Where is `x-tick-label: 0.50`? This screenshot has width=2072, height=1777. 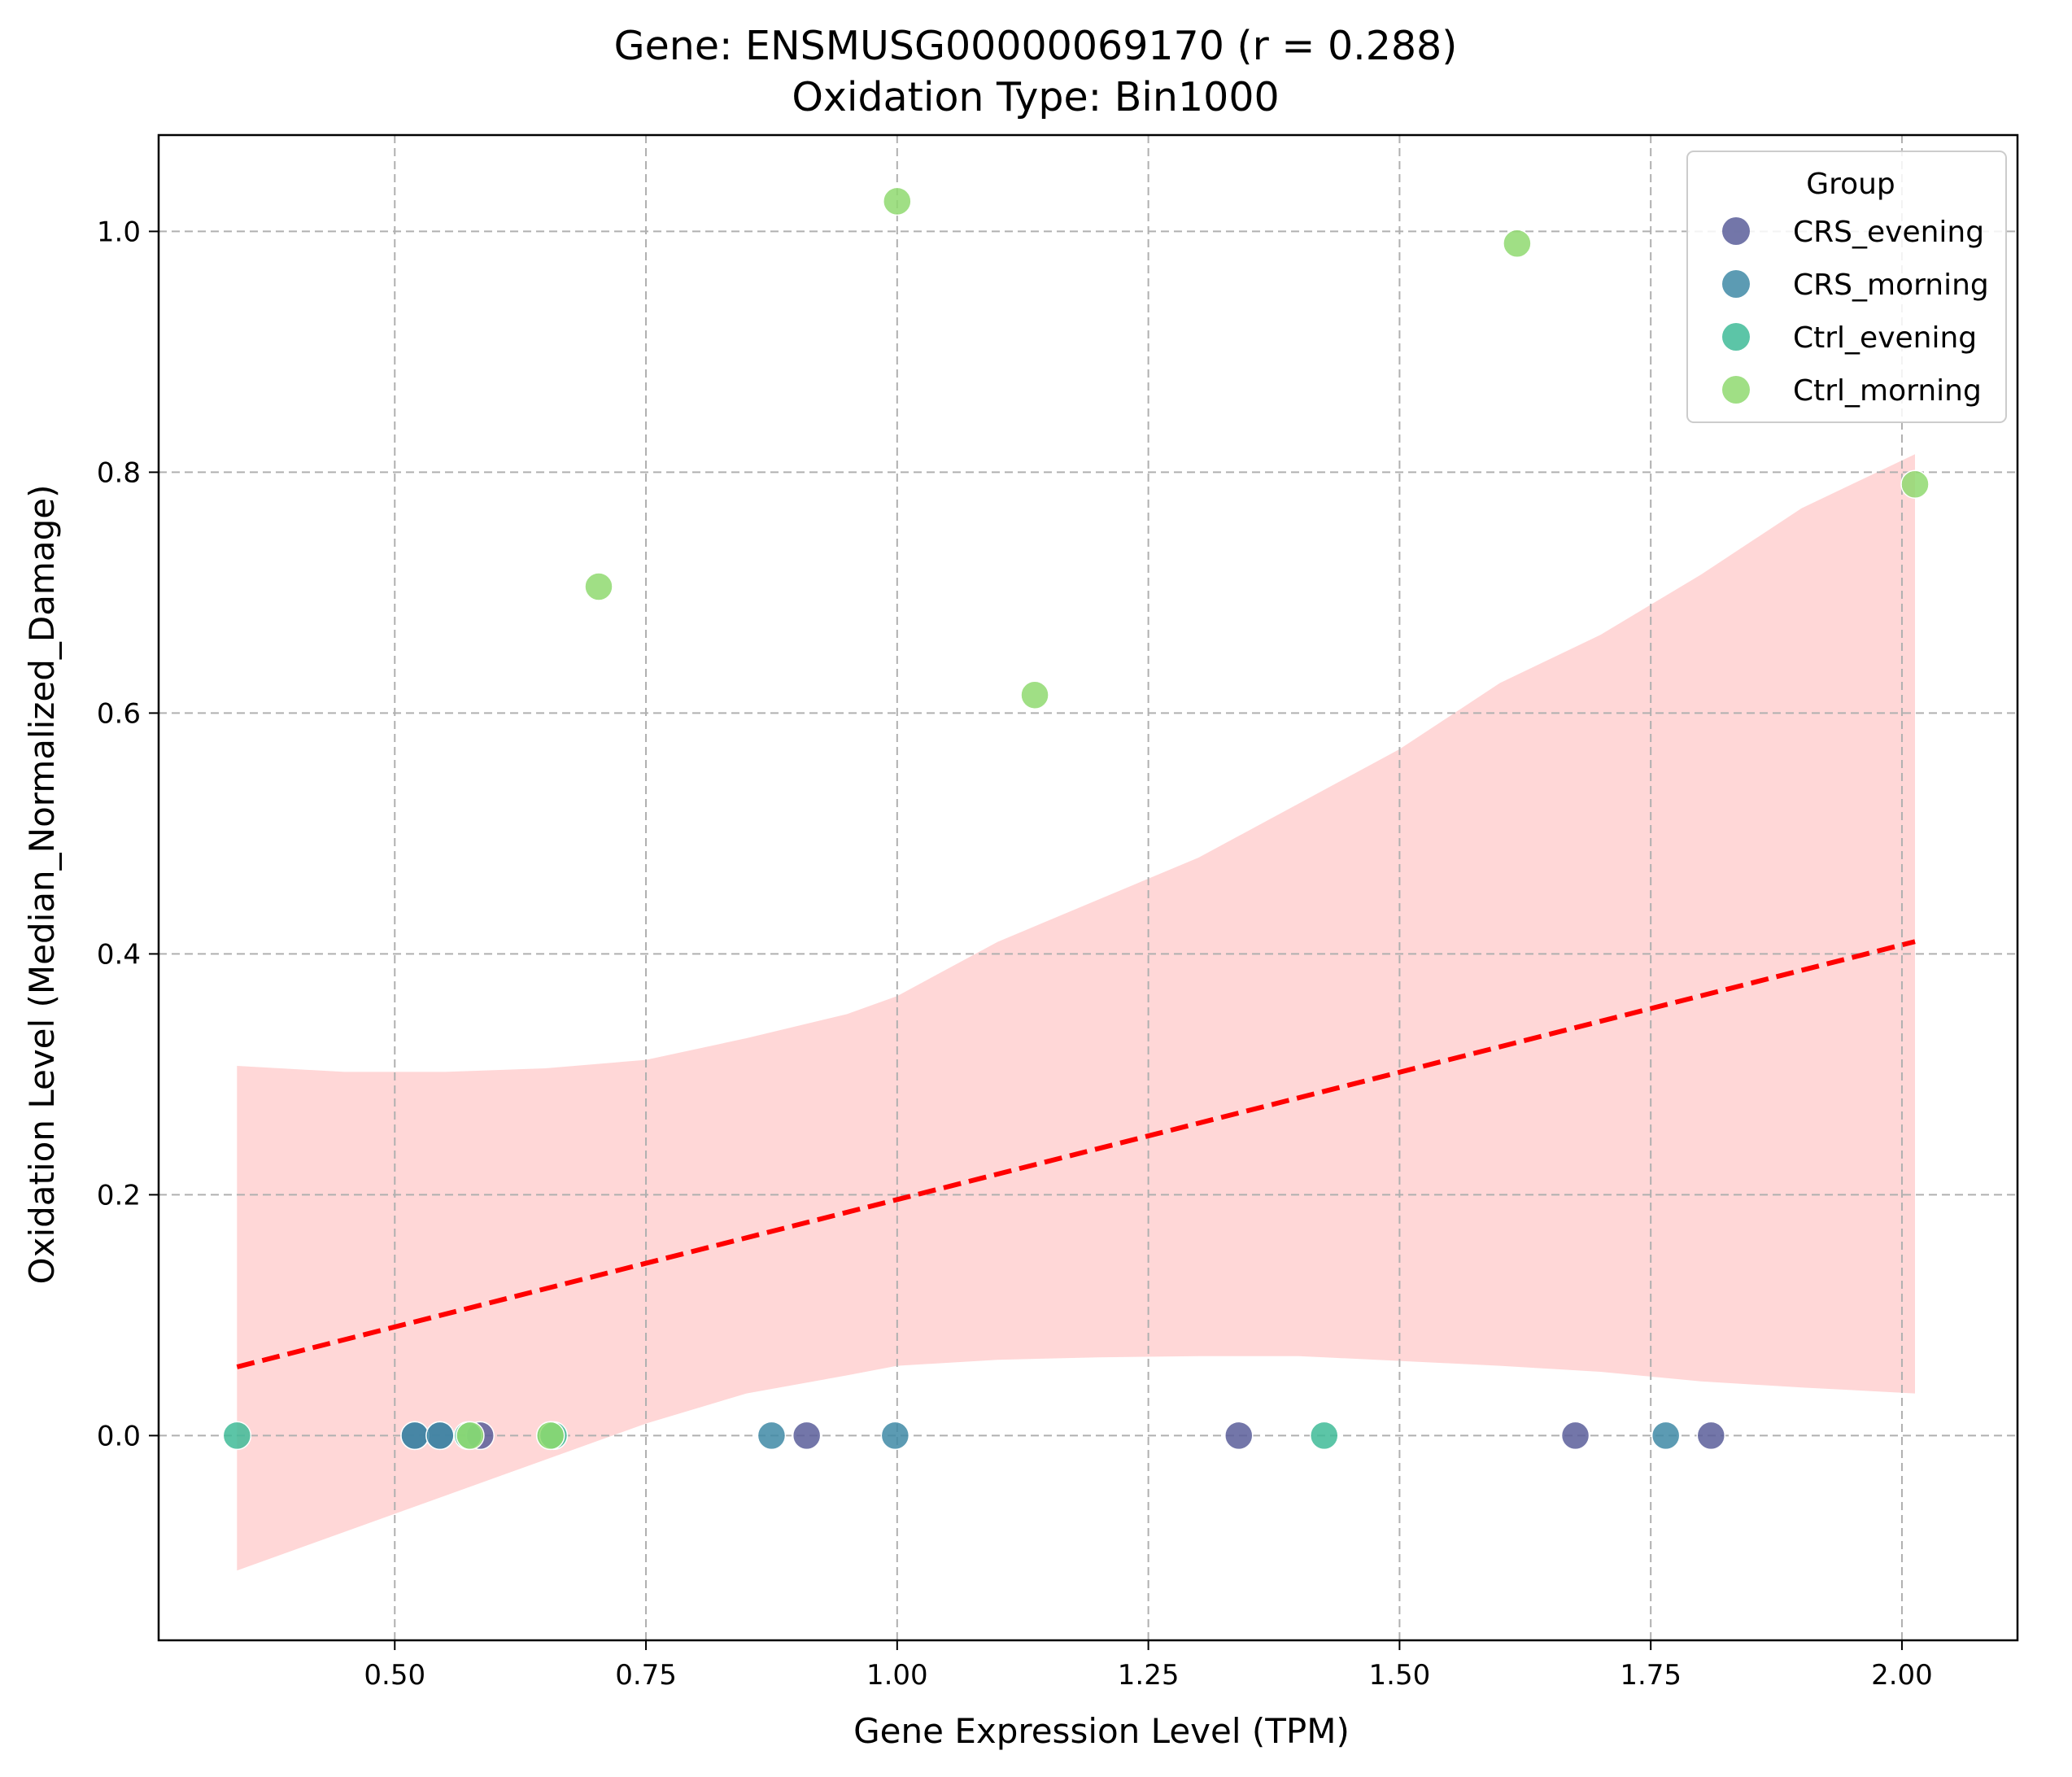 x-tick-label: 0.50 is located at coordinates (394, 1675).